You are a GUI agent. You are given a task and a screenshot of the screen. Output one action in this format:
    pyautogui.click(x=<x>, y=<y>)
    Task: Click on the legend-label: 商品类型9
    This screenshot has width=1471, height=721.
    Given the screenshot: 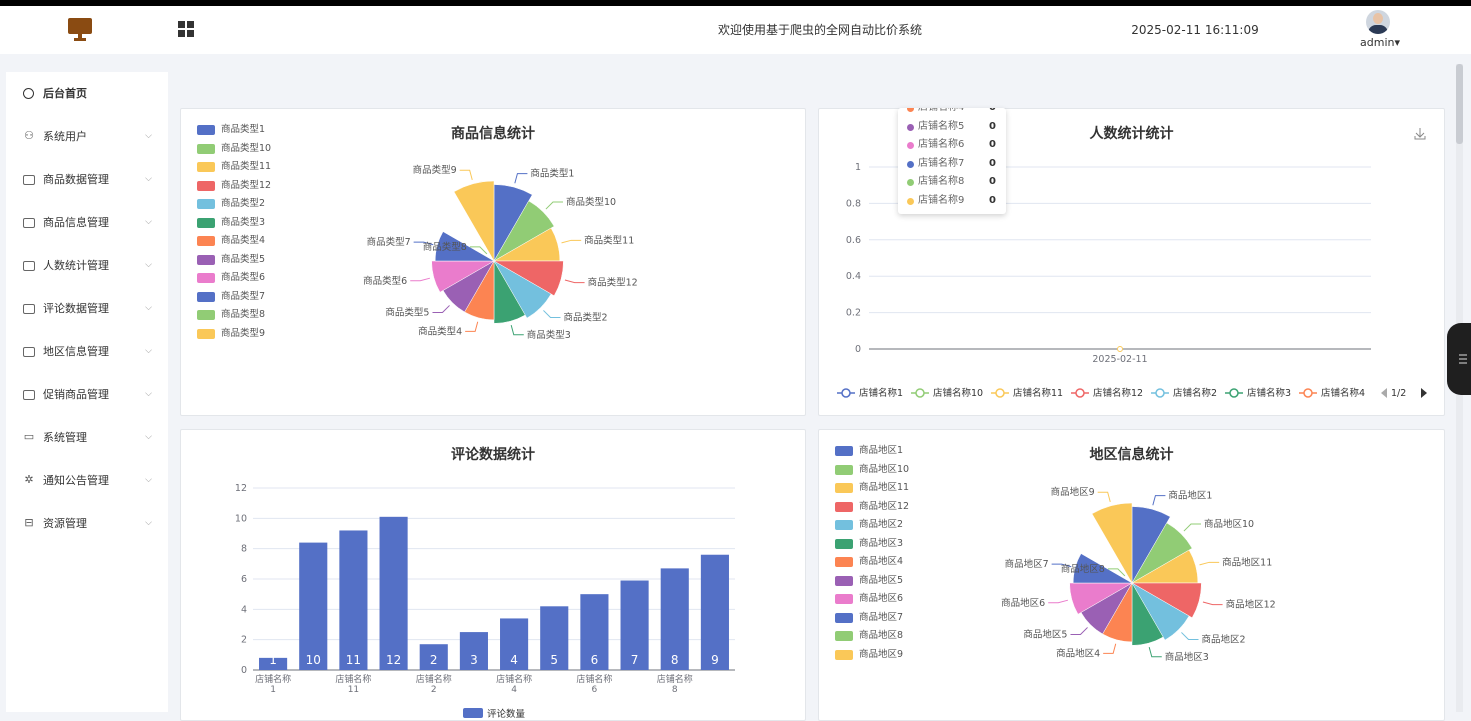 What is the action you would take?
    pyautogui.click(x=243, y=333)
    